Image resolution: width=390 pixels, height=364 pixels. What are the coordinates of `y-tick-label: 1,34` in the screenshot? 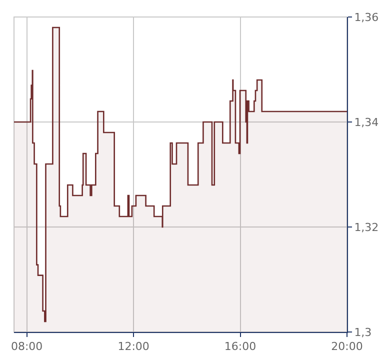 It's located at (366, 122).